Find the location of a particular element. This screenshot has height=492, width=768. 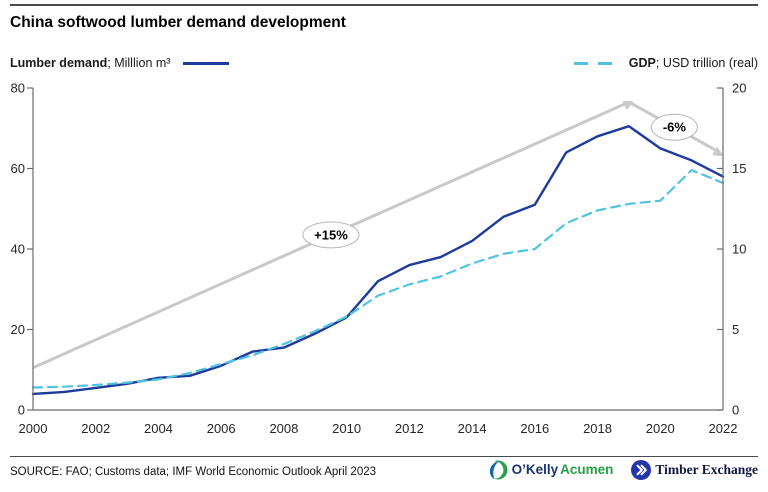

legend-lumber: Lumber demand; Milllion m³ is located at coordinates (120, 63).